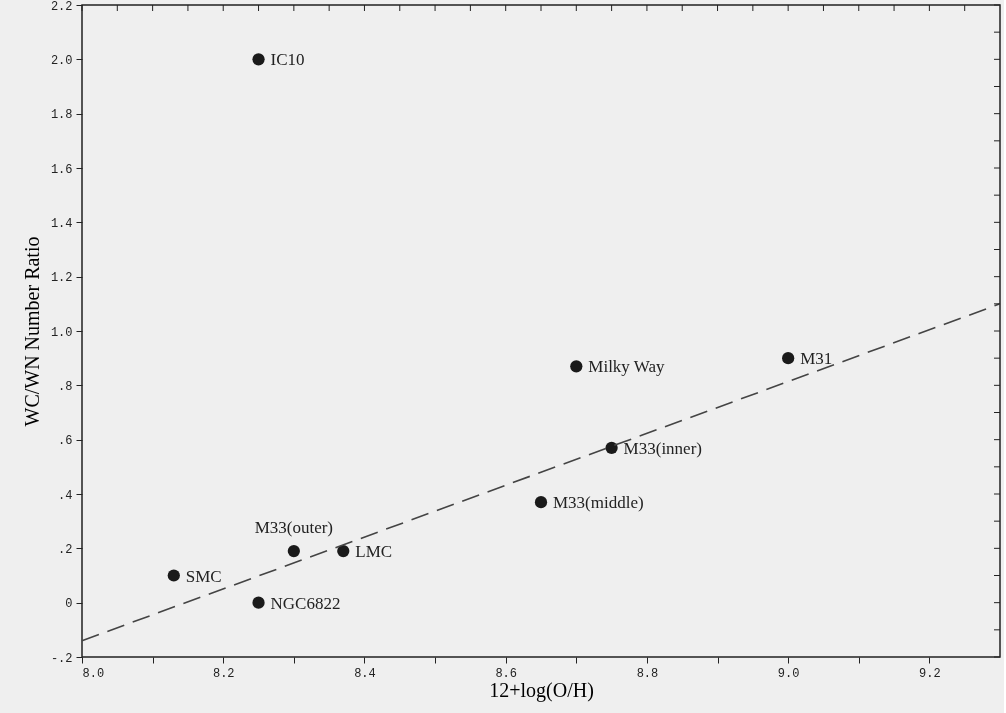 The height and width of the screenshot is (713, 1006). Describe the element at coordinates (61, 169) in the screenshot. I see `y-tick-label: 1.6` at that location.